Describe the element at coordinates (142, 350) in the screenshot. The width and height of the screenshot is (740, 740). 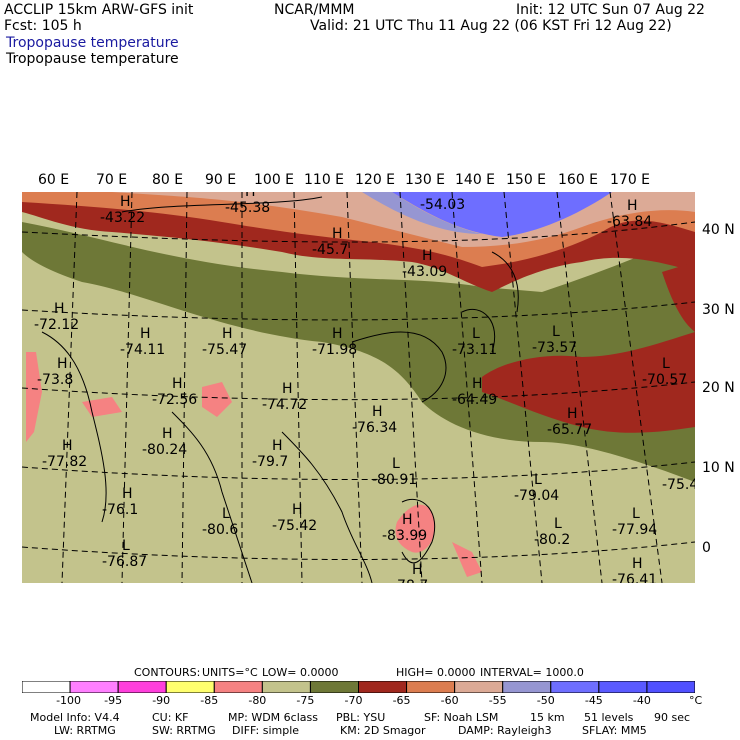
I see `map-value: -74.11` at that location.